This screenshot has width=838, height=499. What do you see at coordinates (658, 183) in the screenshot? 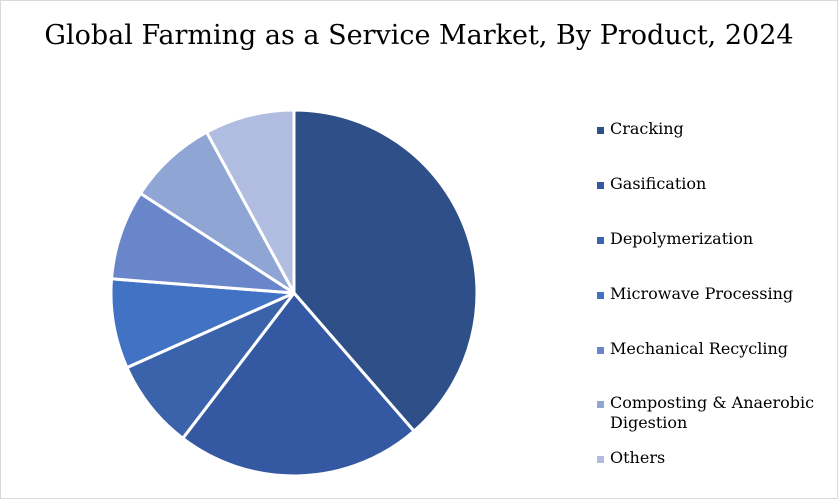
I see `legend-label-gasification: Gasification` at bounding box center [658, 183].